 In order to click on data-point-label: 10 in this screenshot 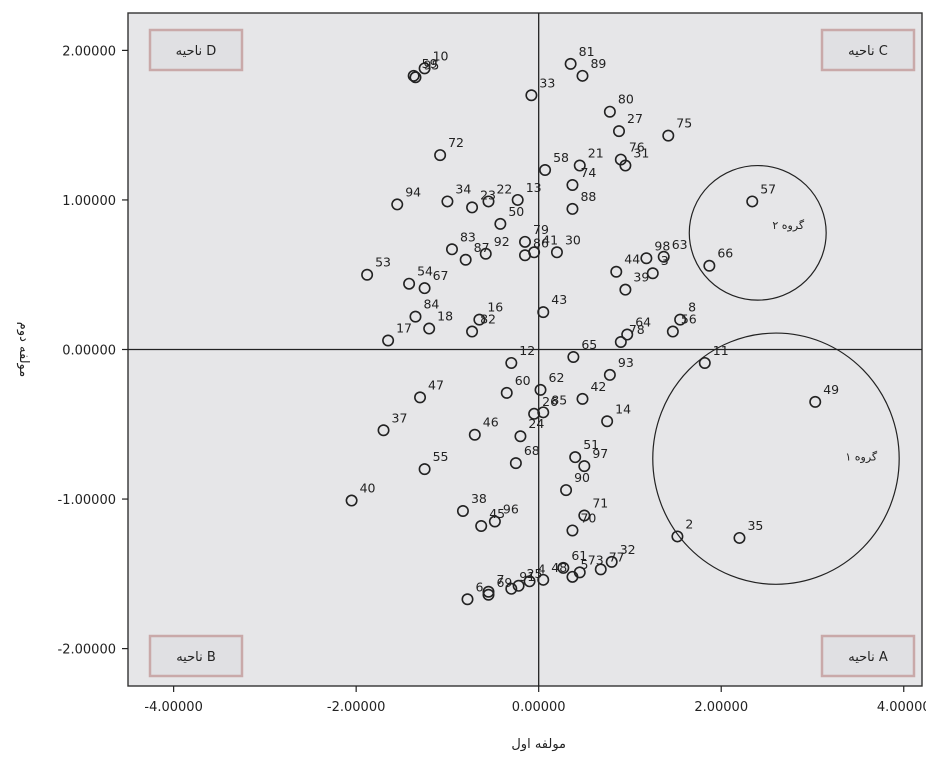, I will do `click(441, 55)`.